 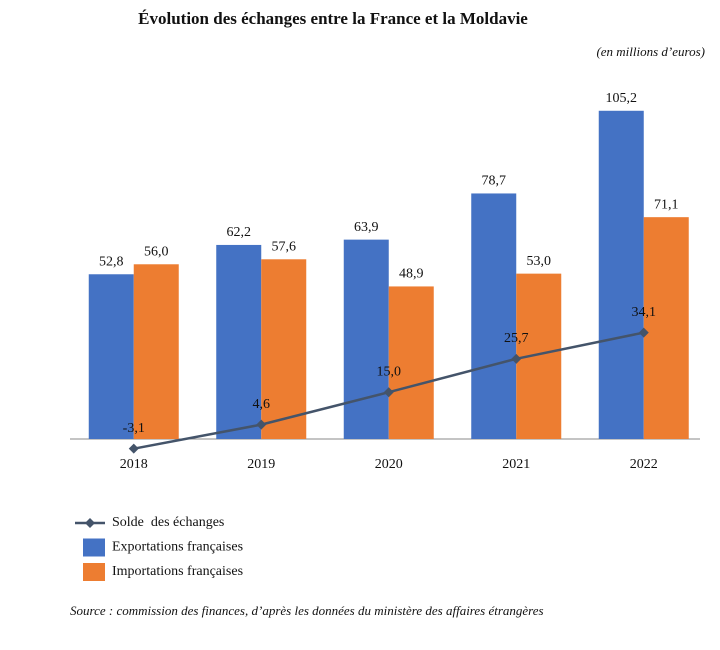 What do you see at coordinates (284, 247) in the screenshot?
I see `data-label: 57,6` at bounding box center [284, 247].